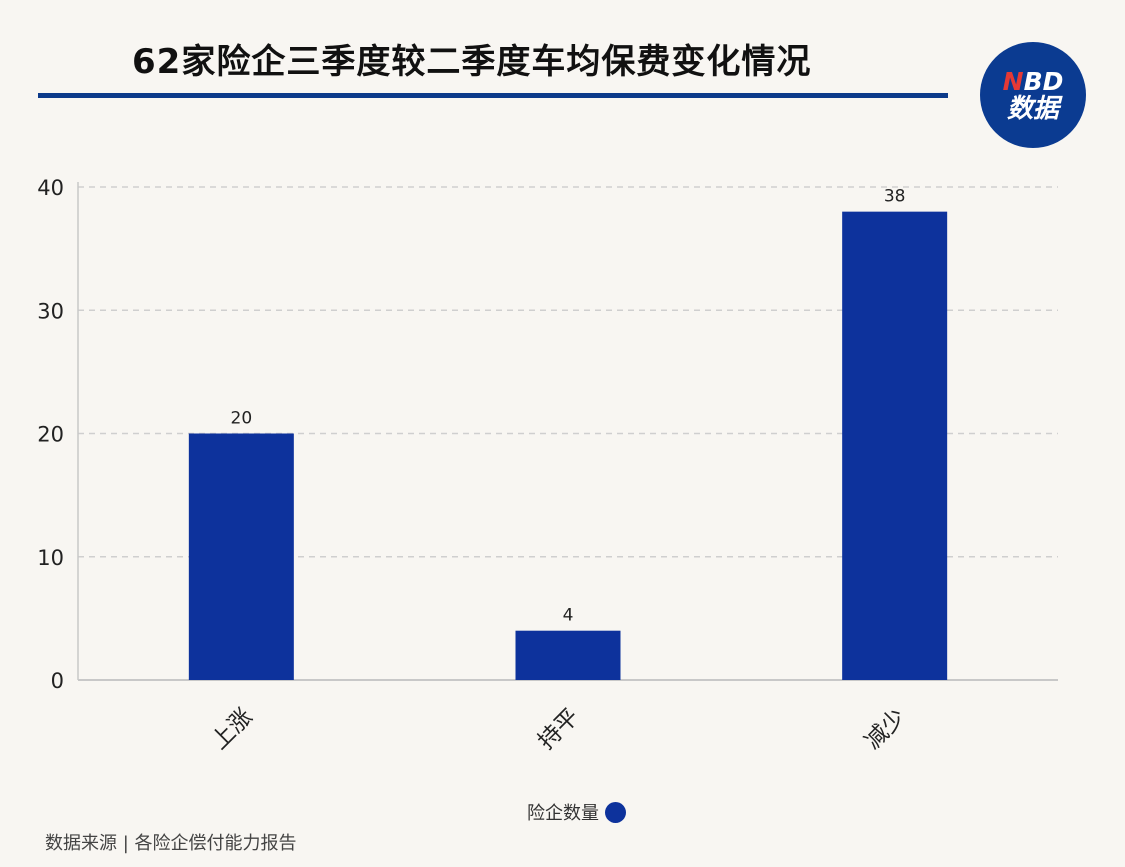 The image size is (1125, 867). I want to click on logo-text-top: NBD, so click(1033, 81).